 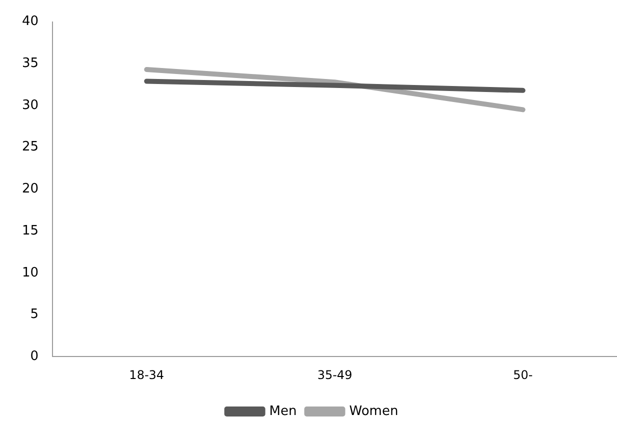 I want to click on y-tick-label: 20, so click(x=30, y=189).